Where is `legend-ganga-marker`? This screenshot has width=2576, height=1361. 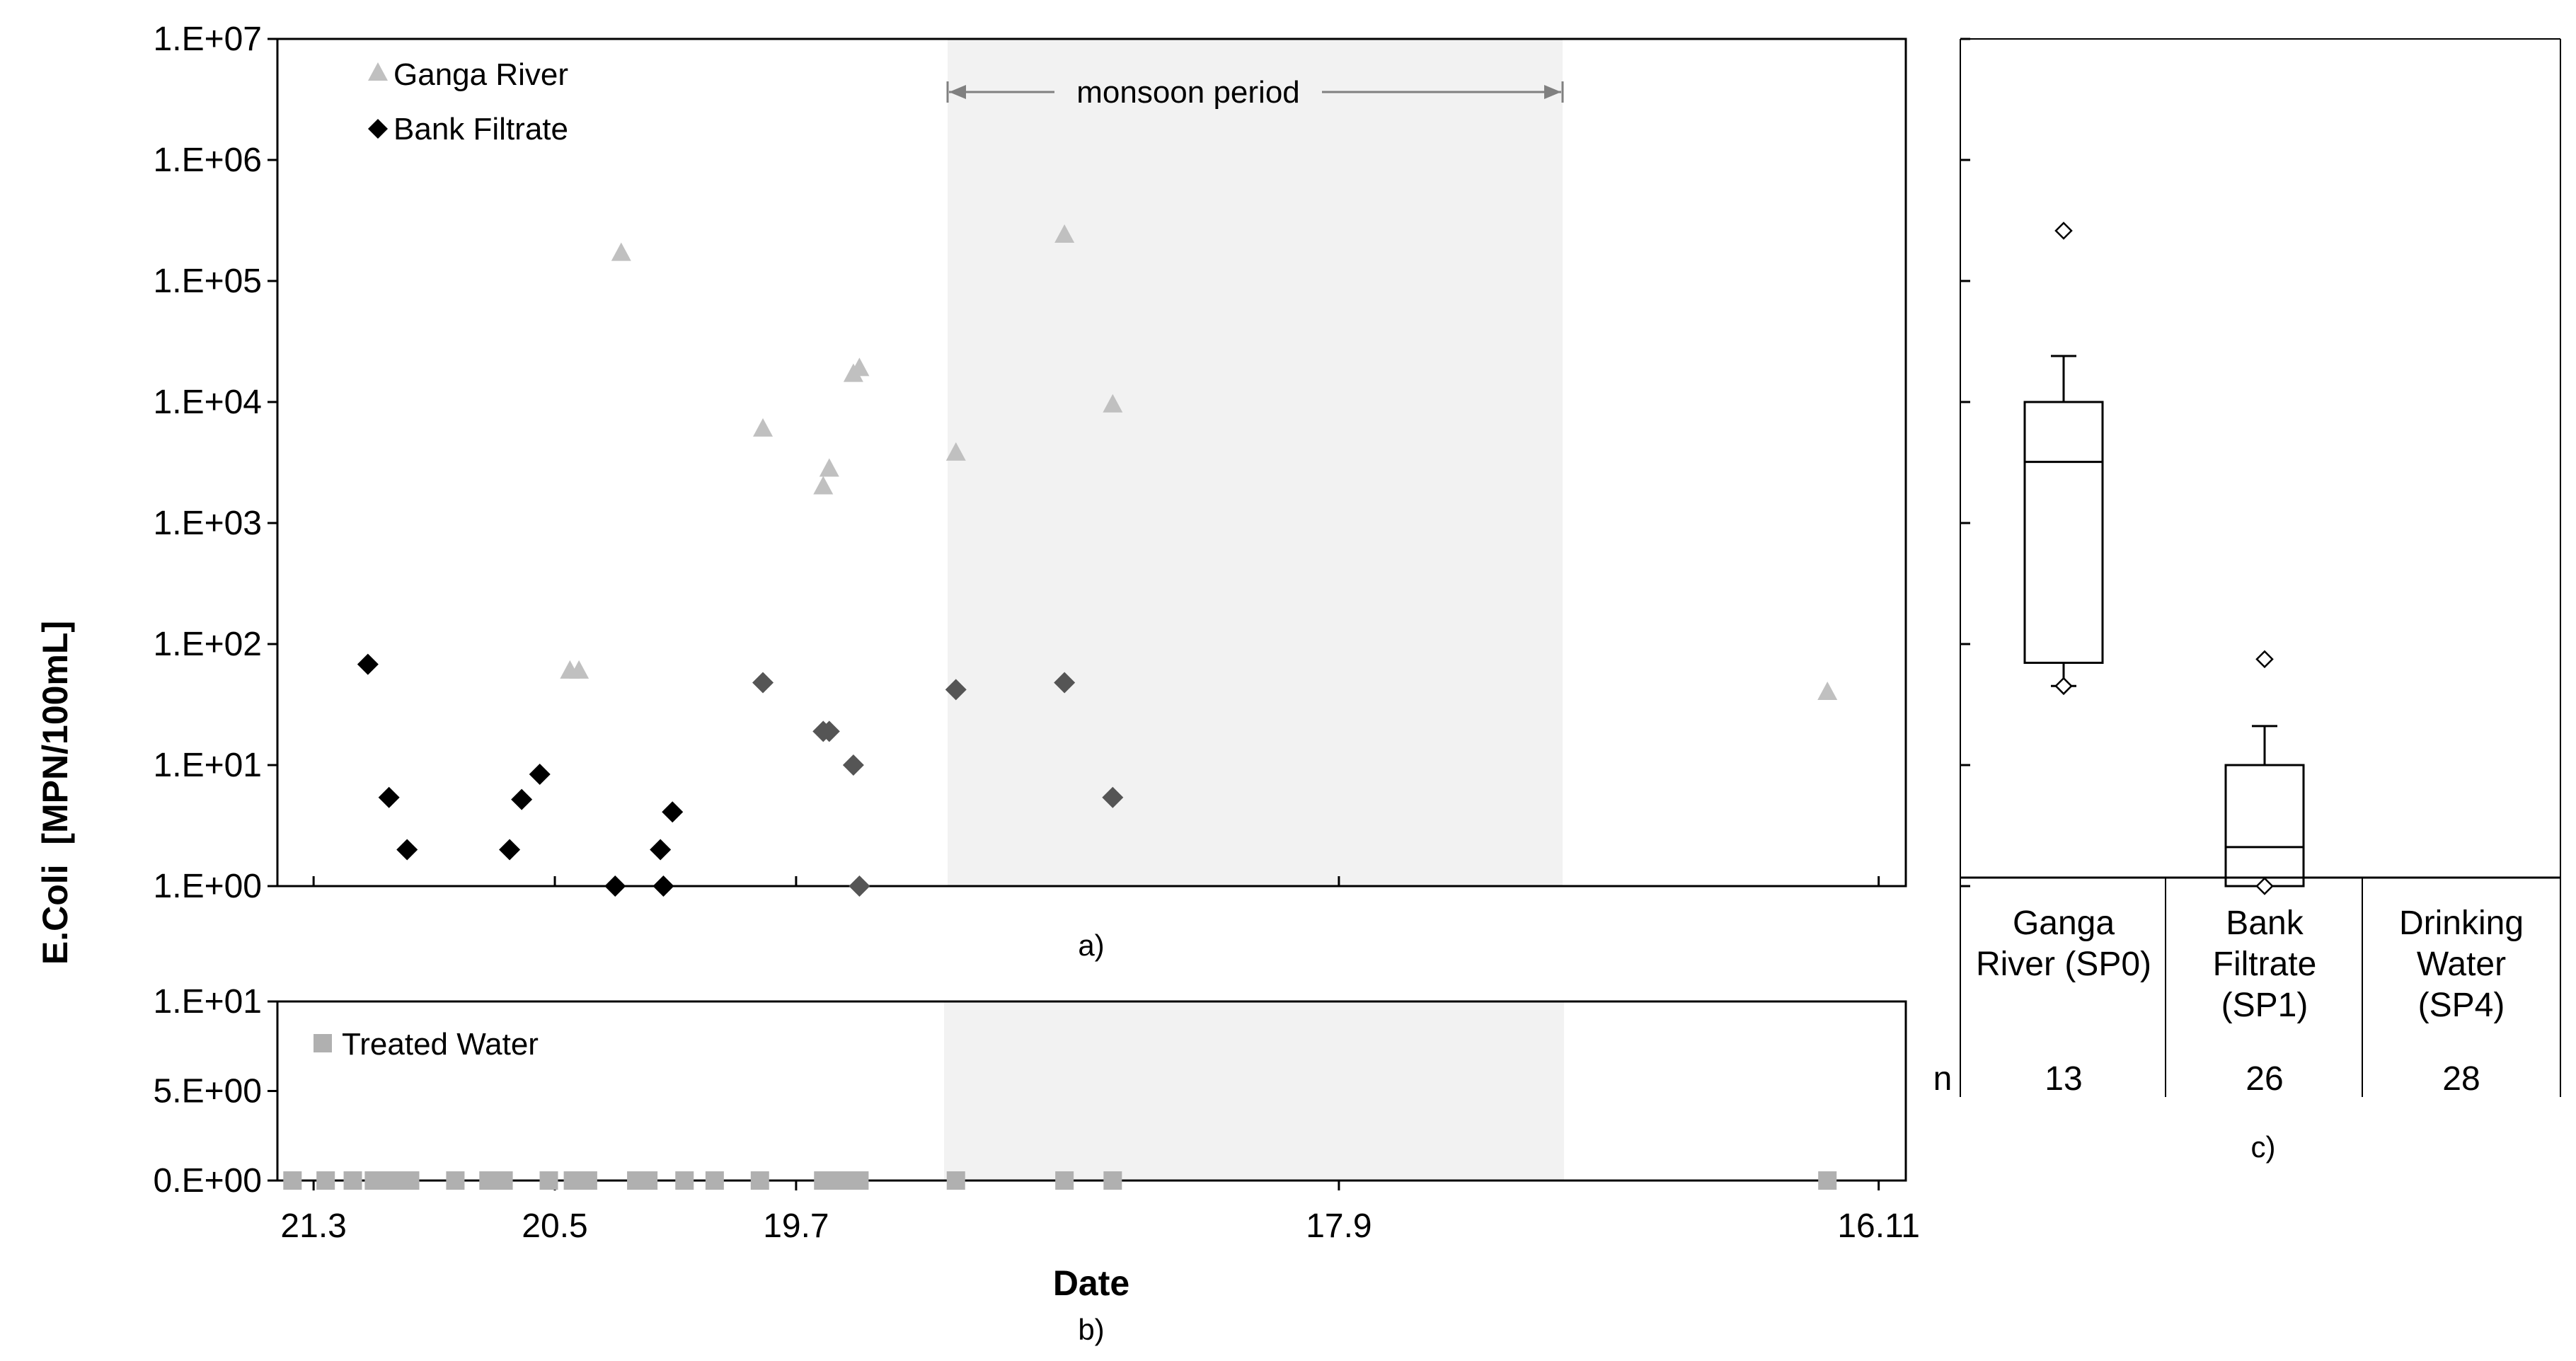
legend-ganga-marker is located at coordinates (378, 72).